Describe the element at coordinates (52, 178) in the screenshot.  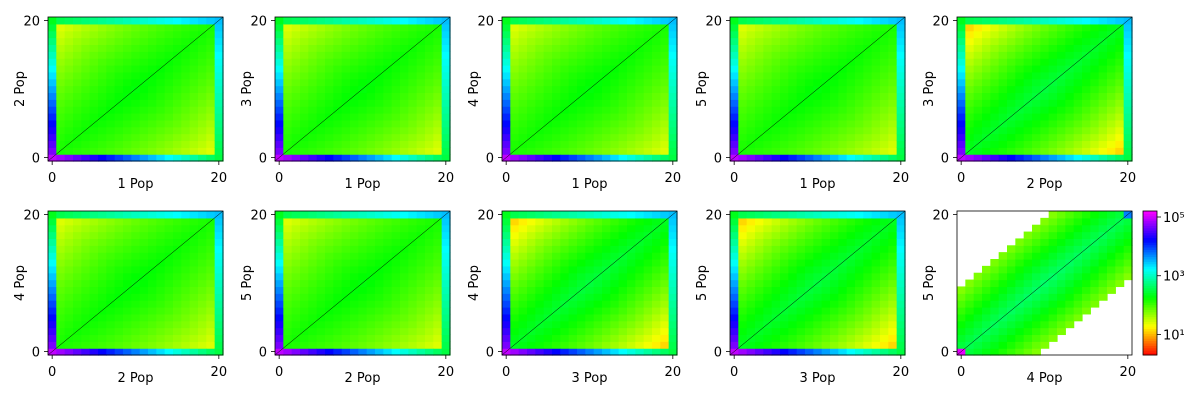
I see `x-tick-label: 0` at that location.